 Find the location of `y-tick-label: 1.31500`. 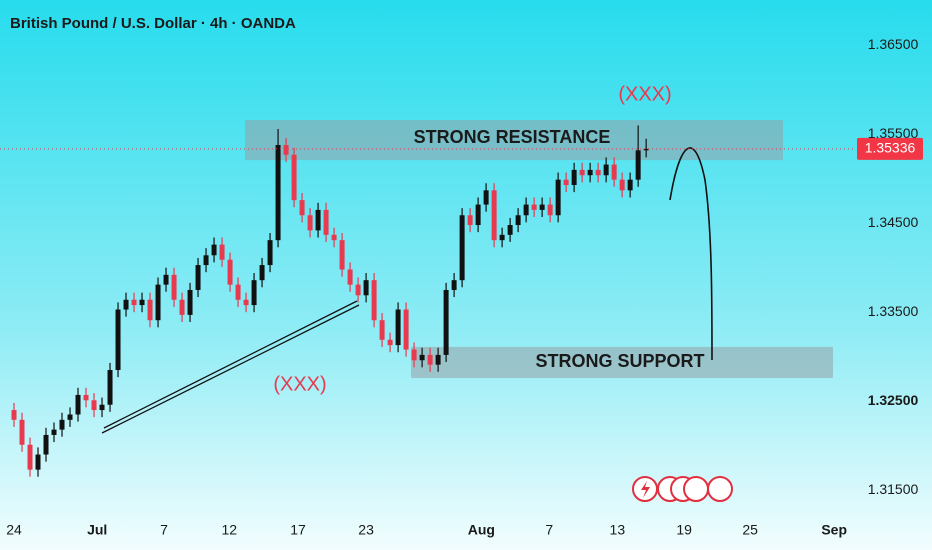

y-tick-label: 1.31500 is located at coordinates (893, 489).